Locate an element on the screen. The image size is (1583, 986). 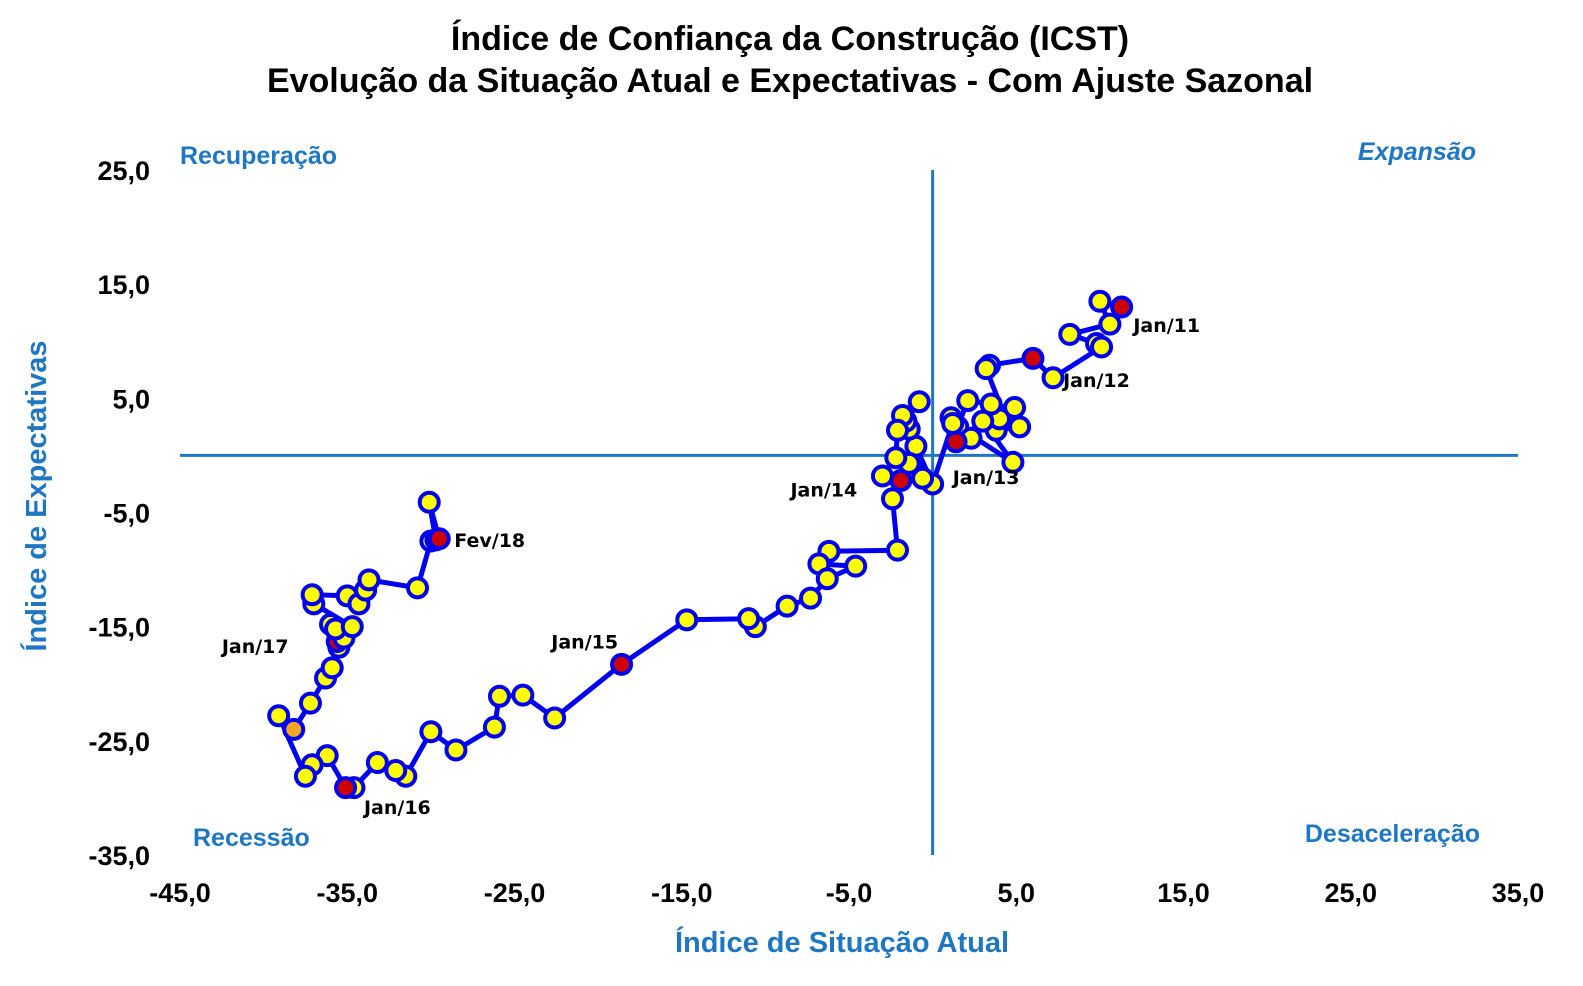
y-tick-label: -15,0 is located at coordinates (119, 628).